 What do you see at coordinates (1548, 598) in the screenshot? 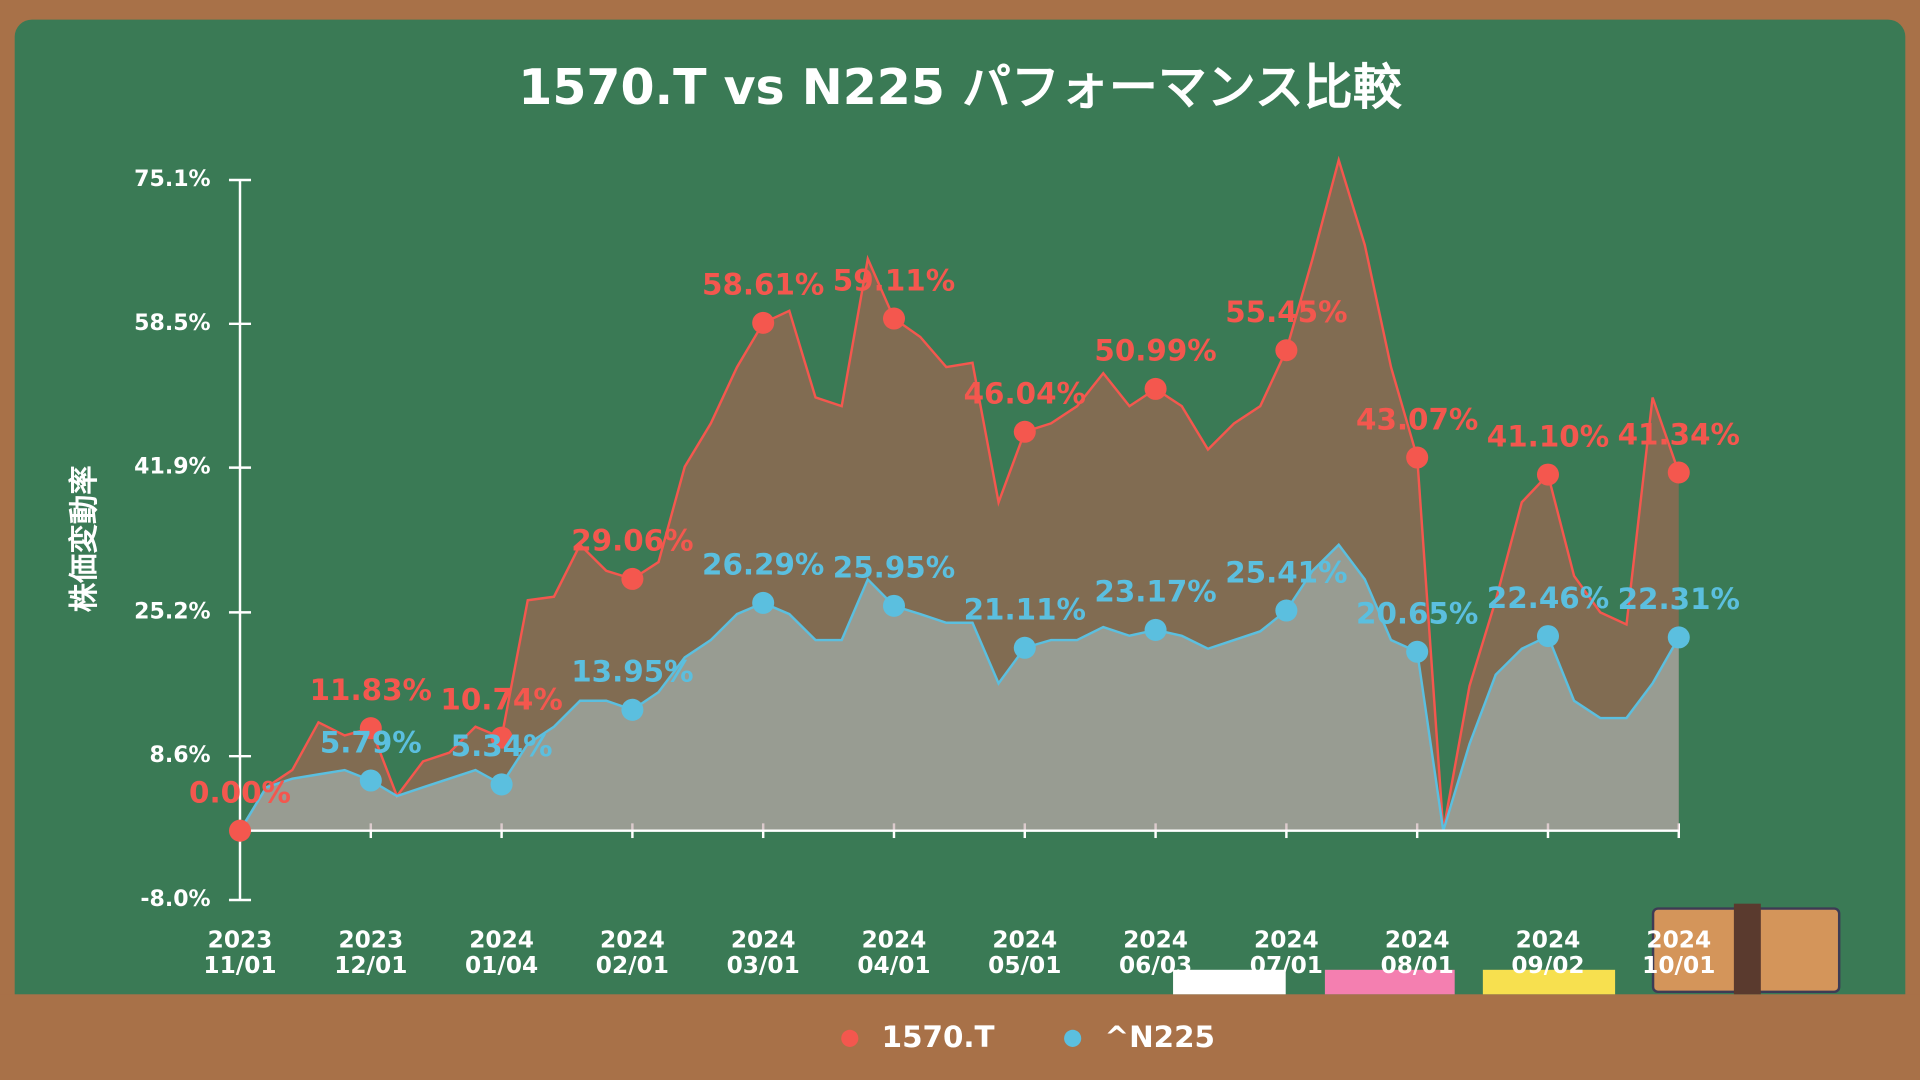
I see `data-label: 22.46%` at bounding box center [1548, 598].